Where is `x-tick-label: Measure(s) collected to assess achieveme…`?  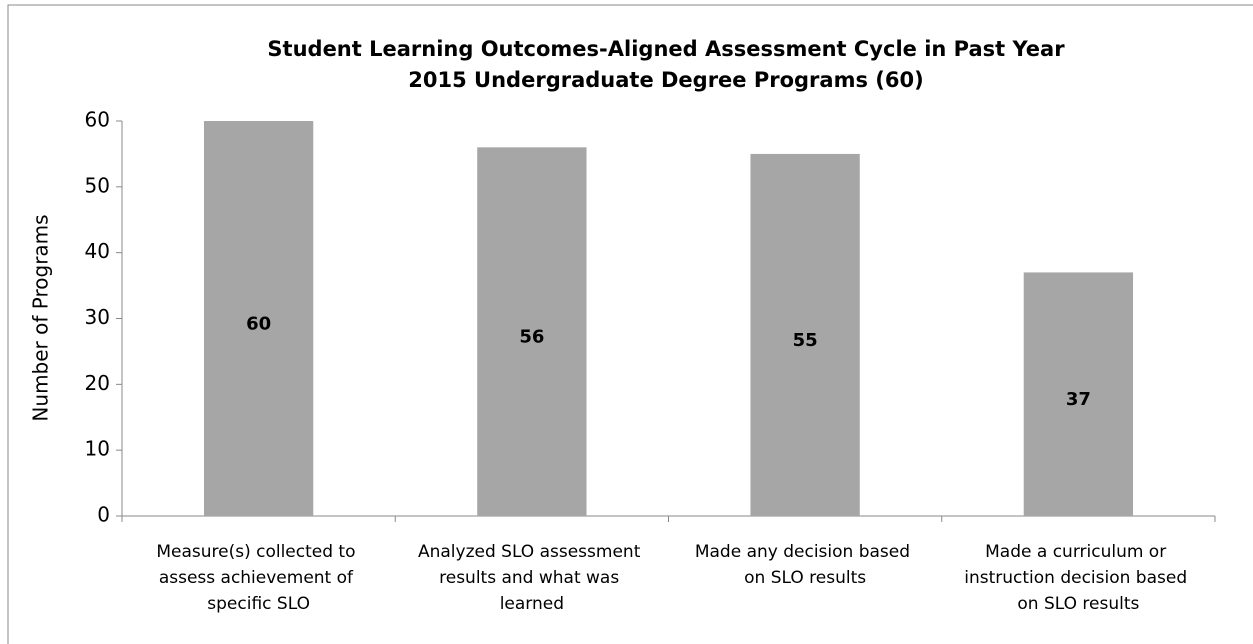
x-tick-label: Measure(s) collected to assess achieveme… is located at coordinates (258, 578).